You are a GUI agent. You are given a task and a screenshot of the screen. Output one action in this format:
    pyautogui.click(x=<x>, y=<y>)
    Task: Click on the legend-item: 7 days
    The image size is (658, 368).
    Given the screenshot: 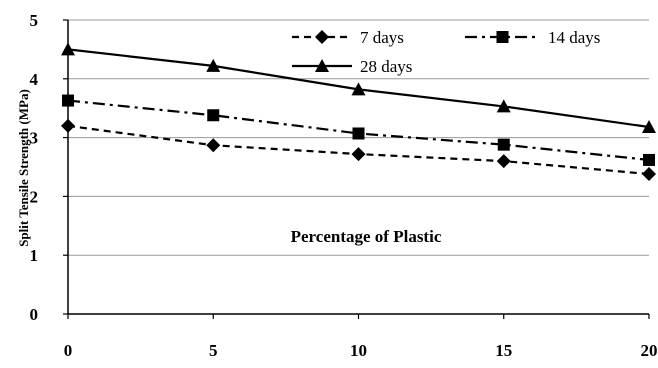 What is the action you would take?
    pyautogui.click(x=348, y=37)
    